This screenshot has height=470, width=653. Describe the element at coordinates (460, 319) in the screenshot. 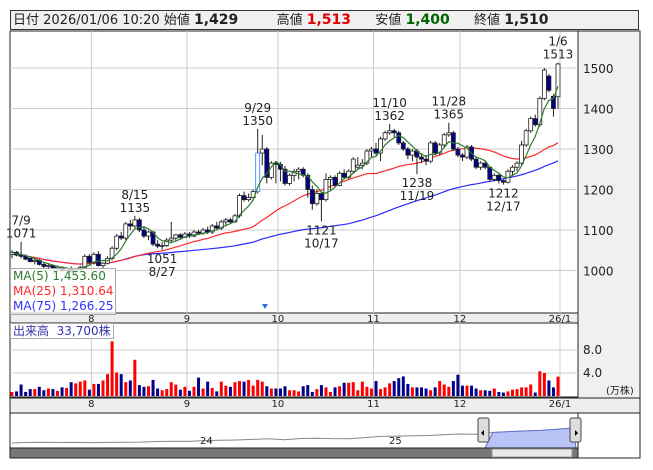

I see `x-tick-label: 12` at that location.